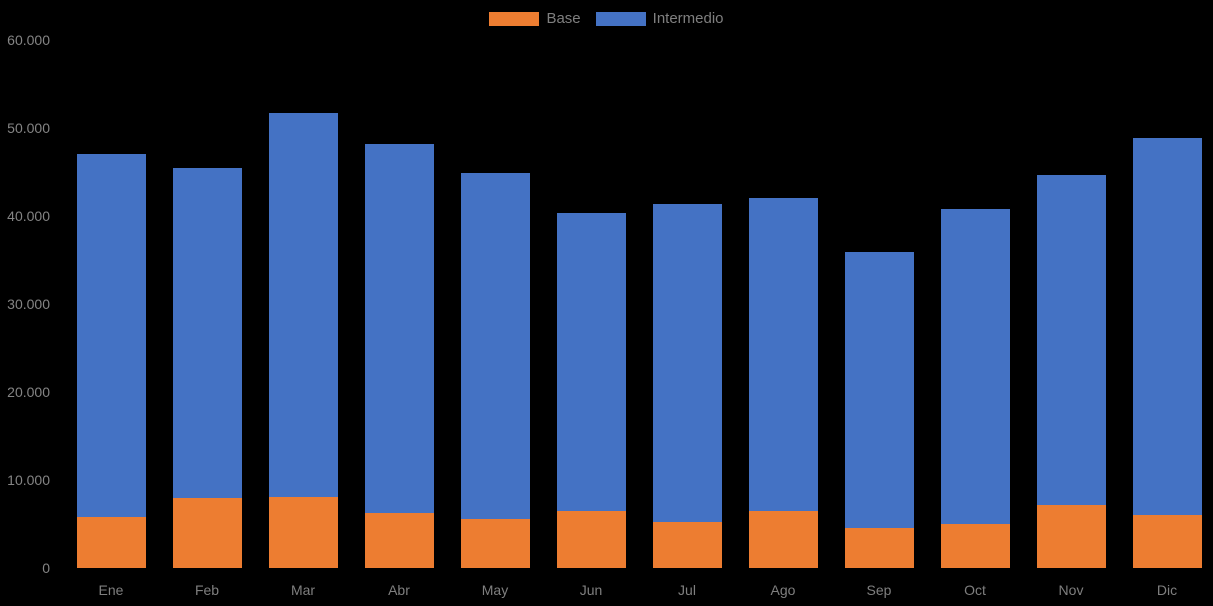 Image resolution: width=1213 pixels, height=606 pixels. I want to click on bar-jul-intermedio, so click(687, 363).